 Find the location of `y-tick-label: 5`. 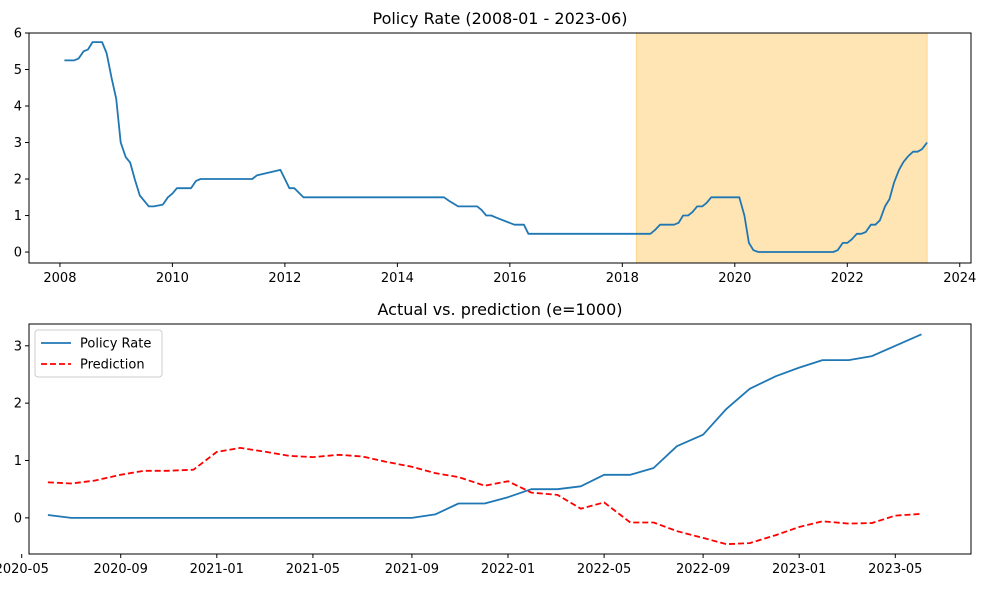

y-tick-label: 5 is located at coordinates (18, 70).